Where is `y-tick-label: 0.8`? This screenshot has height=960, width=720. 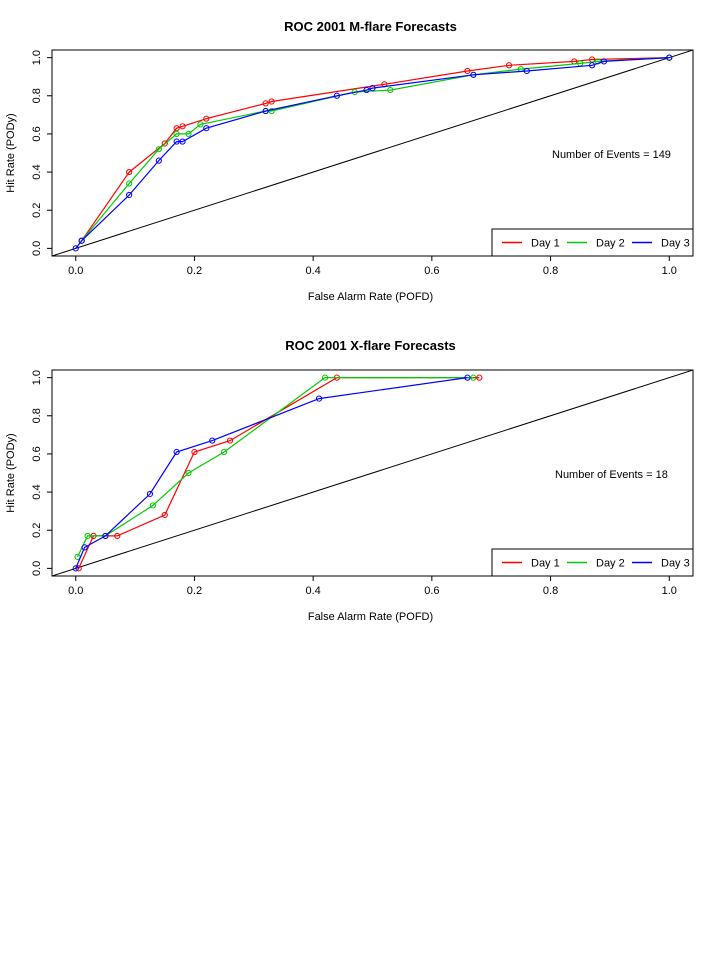 y-tick-label: 0.8 is located at coordinates (37, 415).